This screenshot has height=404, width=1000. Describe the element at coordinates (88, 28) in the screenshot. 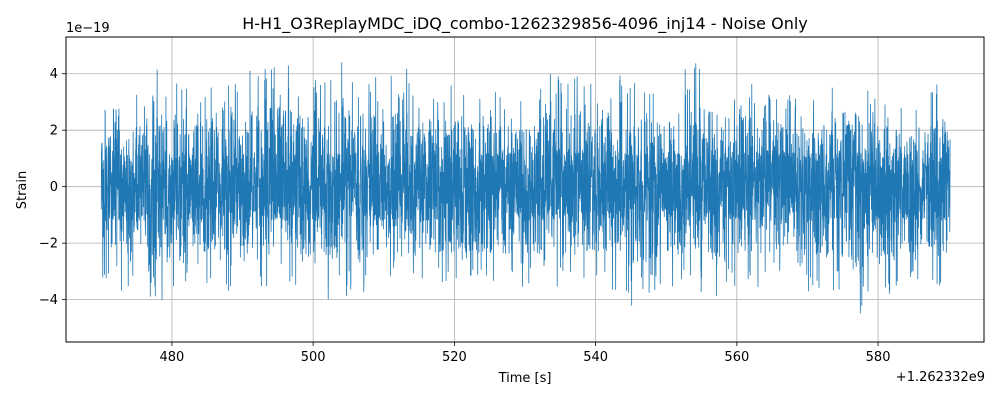

I see `y-scale-label: 1e−19` at that location.